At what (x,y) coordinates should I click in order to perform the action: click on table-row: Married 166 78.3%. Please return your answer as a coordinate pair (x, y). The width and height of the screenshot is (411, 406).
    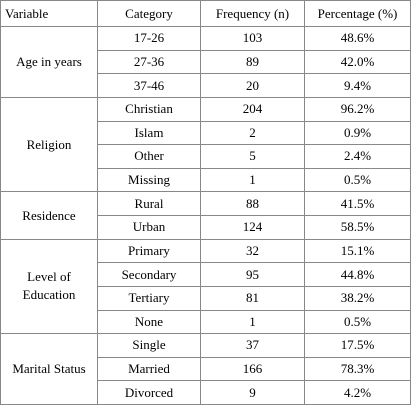
    Looking at the image, I should click on (206, 369).